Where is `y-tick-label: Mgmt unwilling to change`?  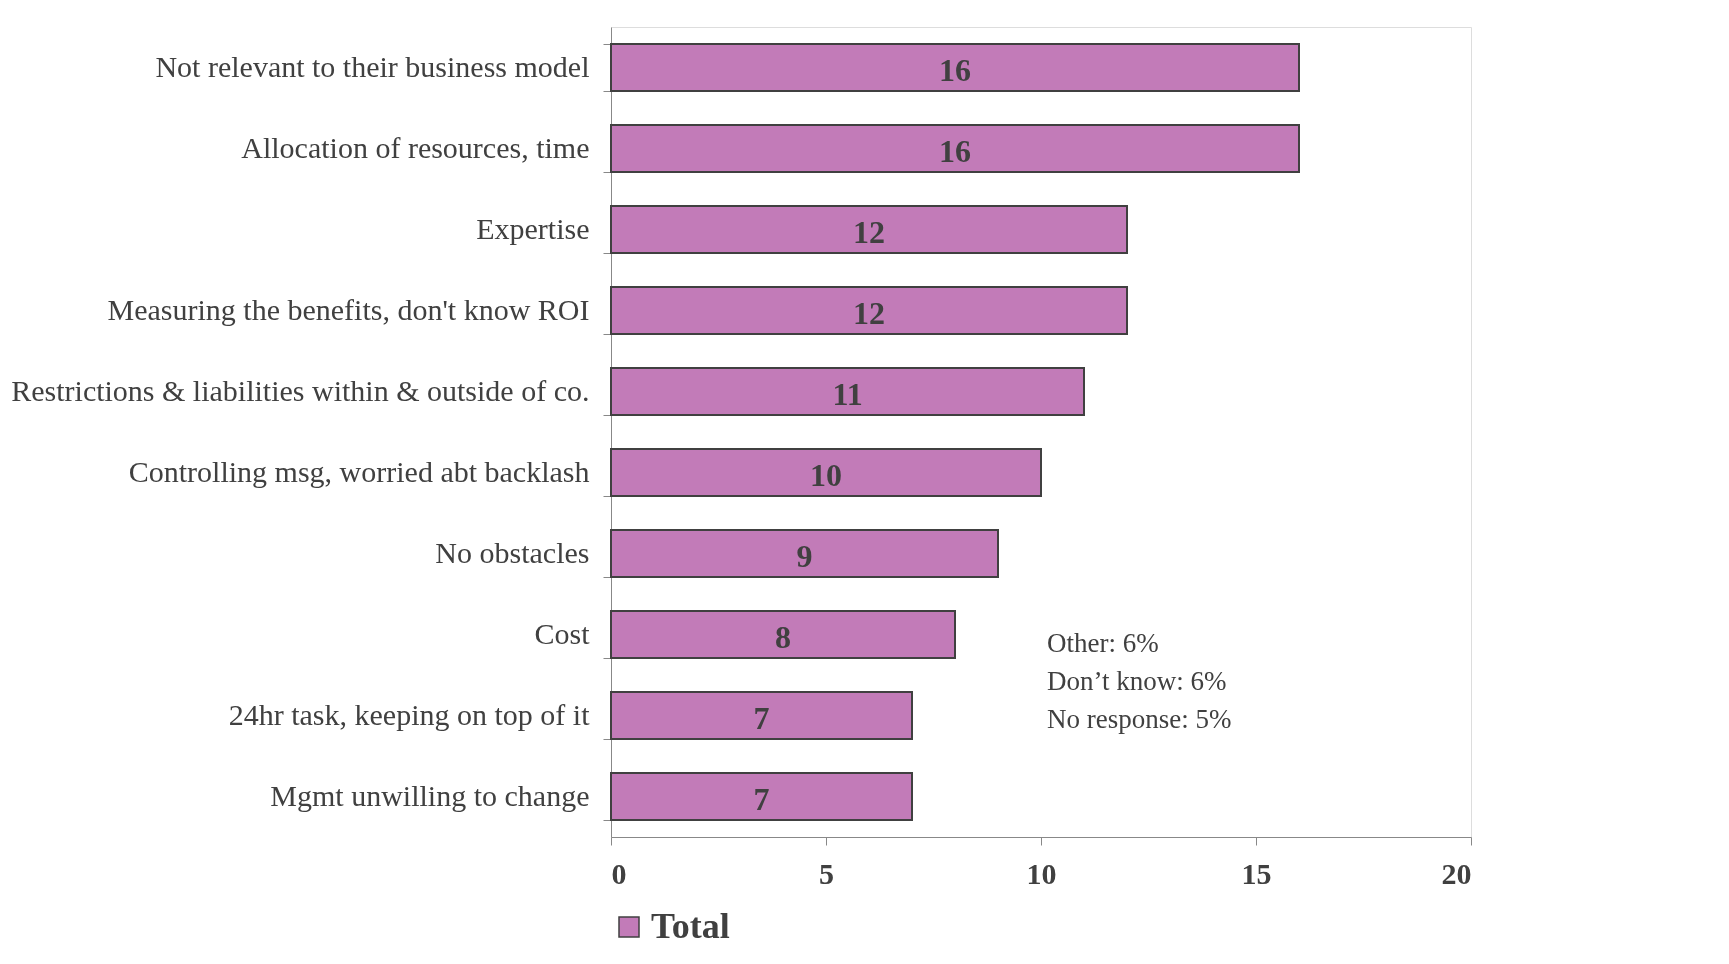 y-tick-label: Mgmt unwilling to change is located at coordinates (430, 795).